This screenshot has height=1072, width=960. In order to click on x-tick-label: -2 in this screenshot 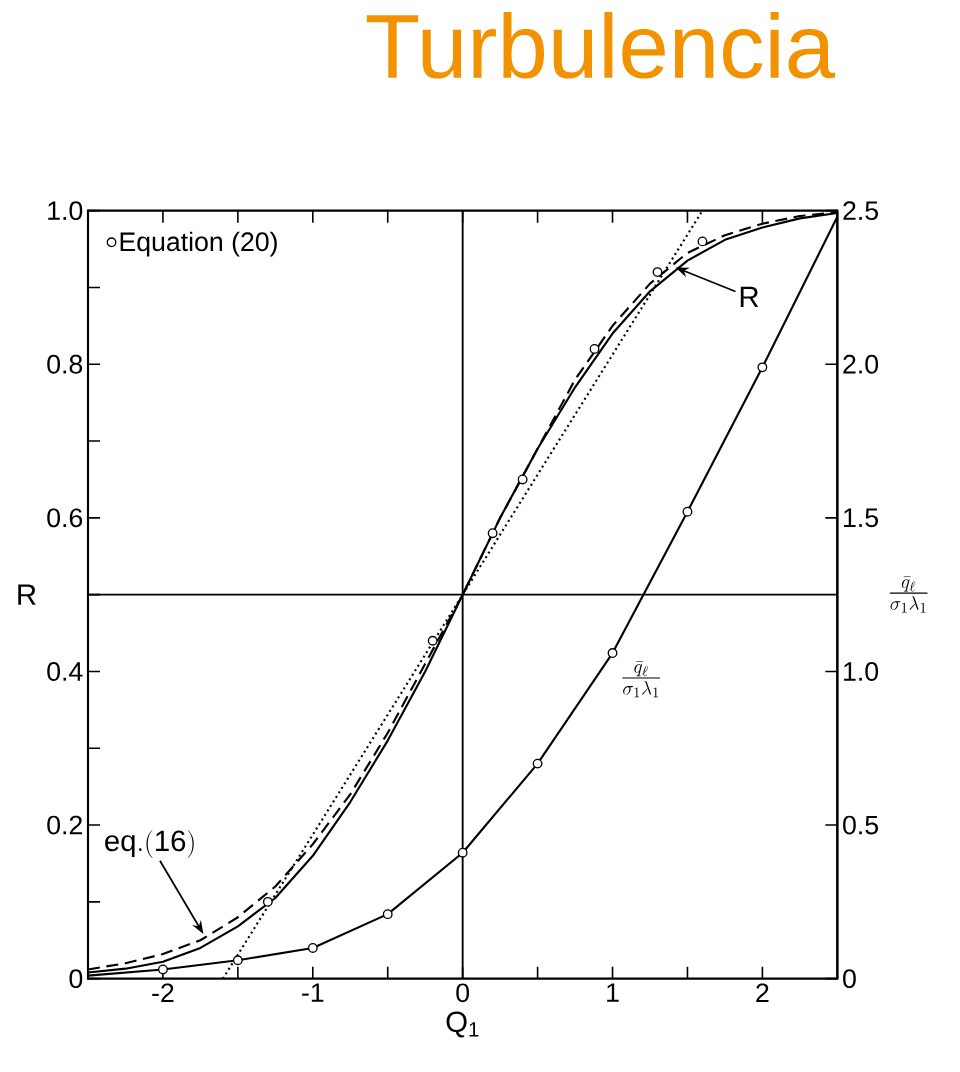, I will do `click(163, 992)`.